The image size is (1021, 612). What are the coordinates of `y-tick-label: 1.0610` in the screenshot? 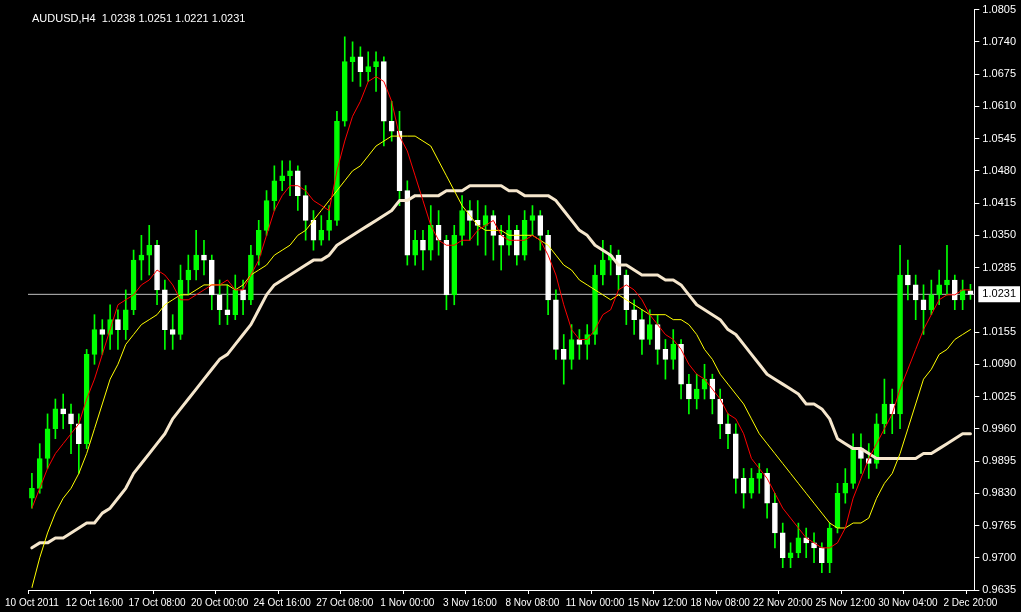 It's located at (999, 105).